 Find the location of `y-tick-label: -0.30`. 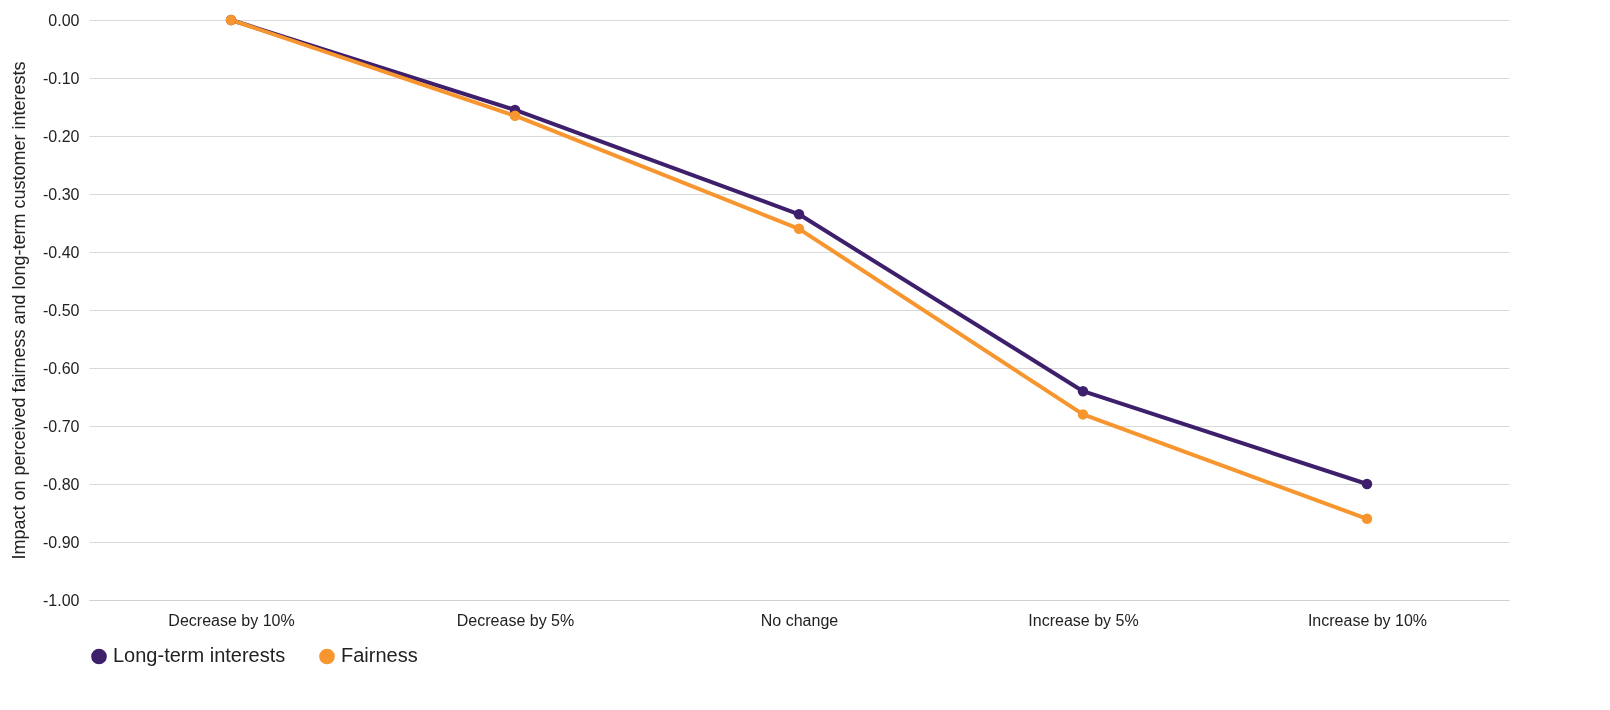

y-tick-label: -0.30 is located at coordinates (61, 194).